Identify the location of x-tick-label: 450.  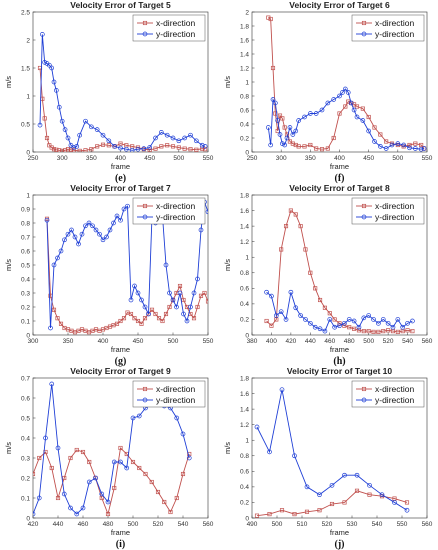
(149, 158).